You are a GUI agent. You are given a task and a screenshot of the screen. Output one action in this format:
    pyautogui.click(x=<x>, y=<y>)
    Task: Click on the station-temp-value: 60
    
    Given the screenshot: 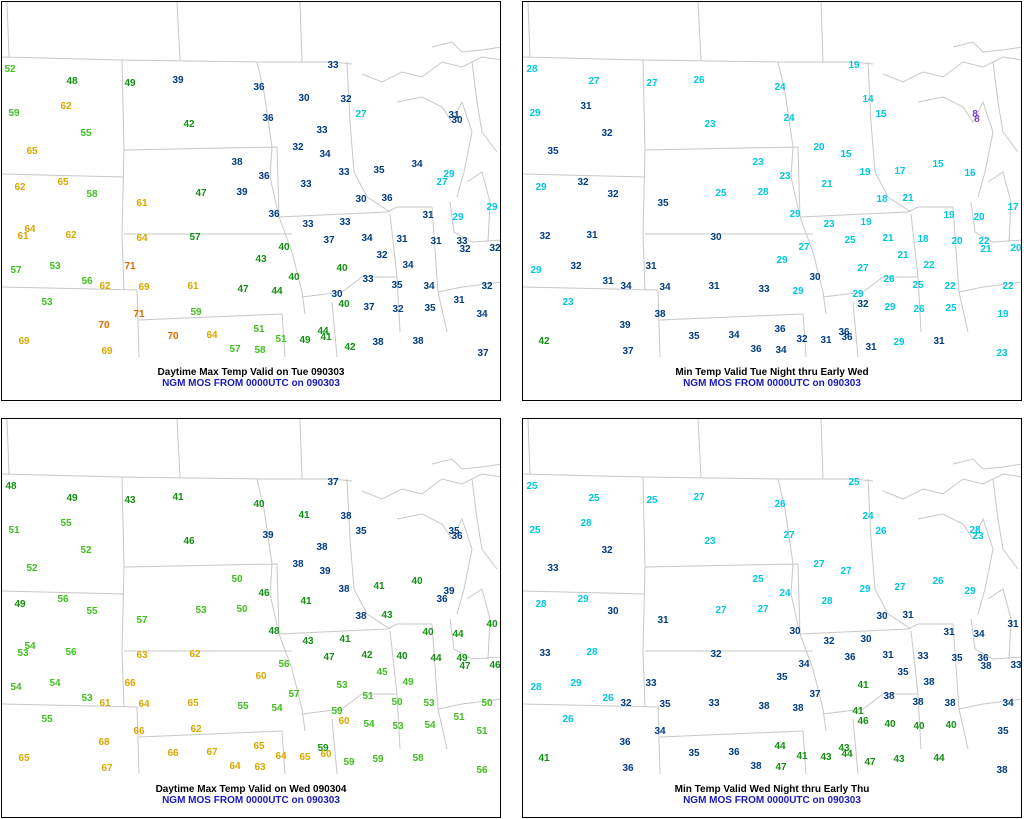 What is the action you would take?
    pyautogui.click(x=261, y=676)
    